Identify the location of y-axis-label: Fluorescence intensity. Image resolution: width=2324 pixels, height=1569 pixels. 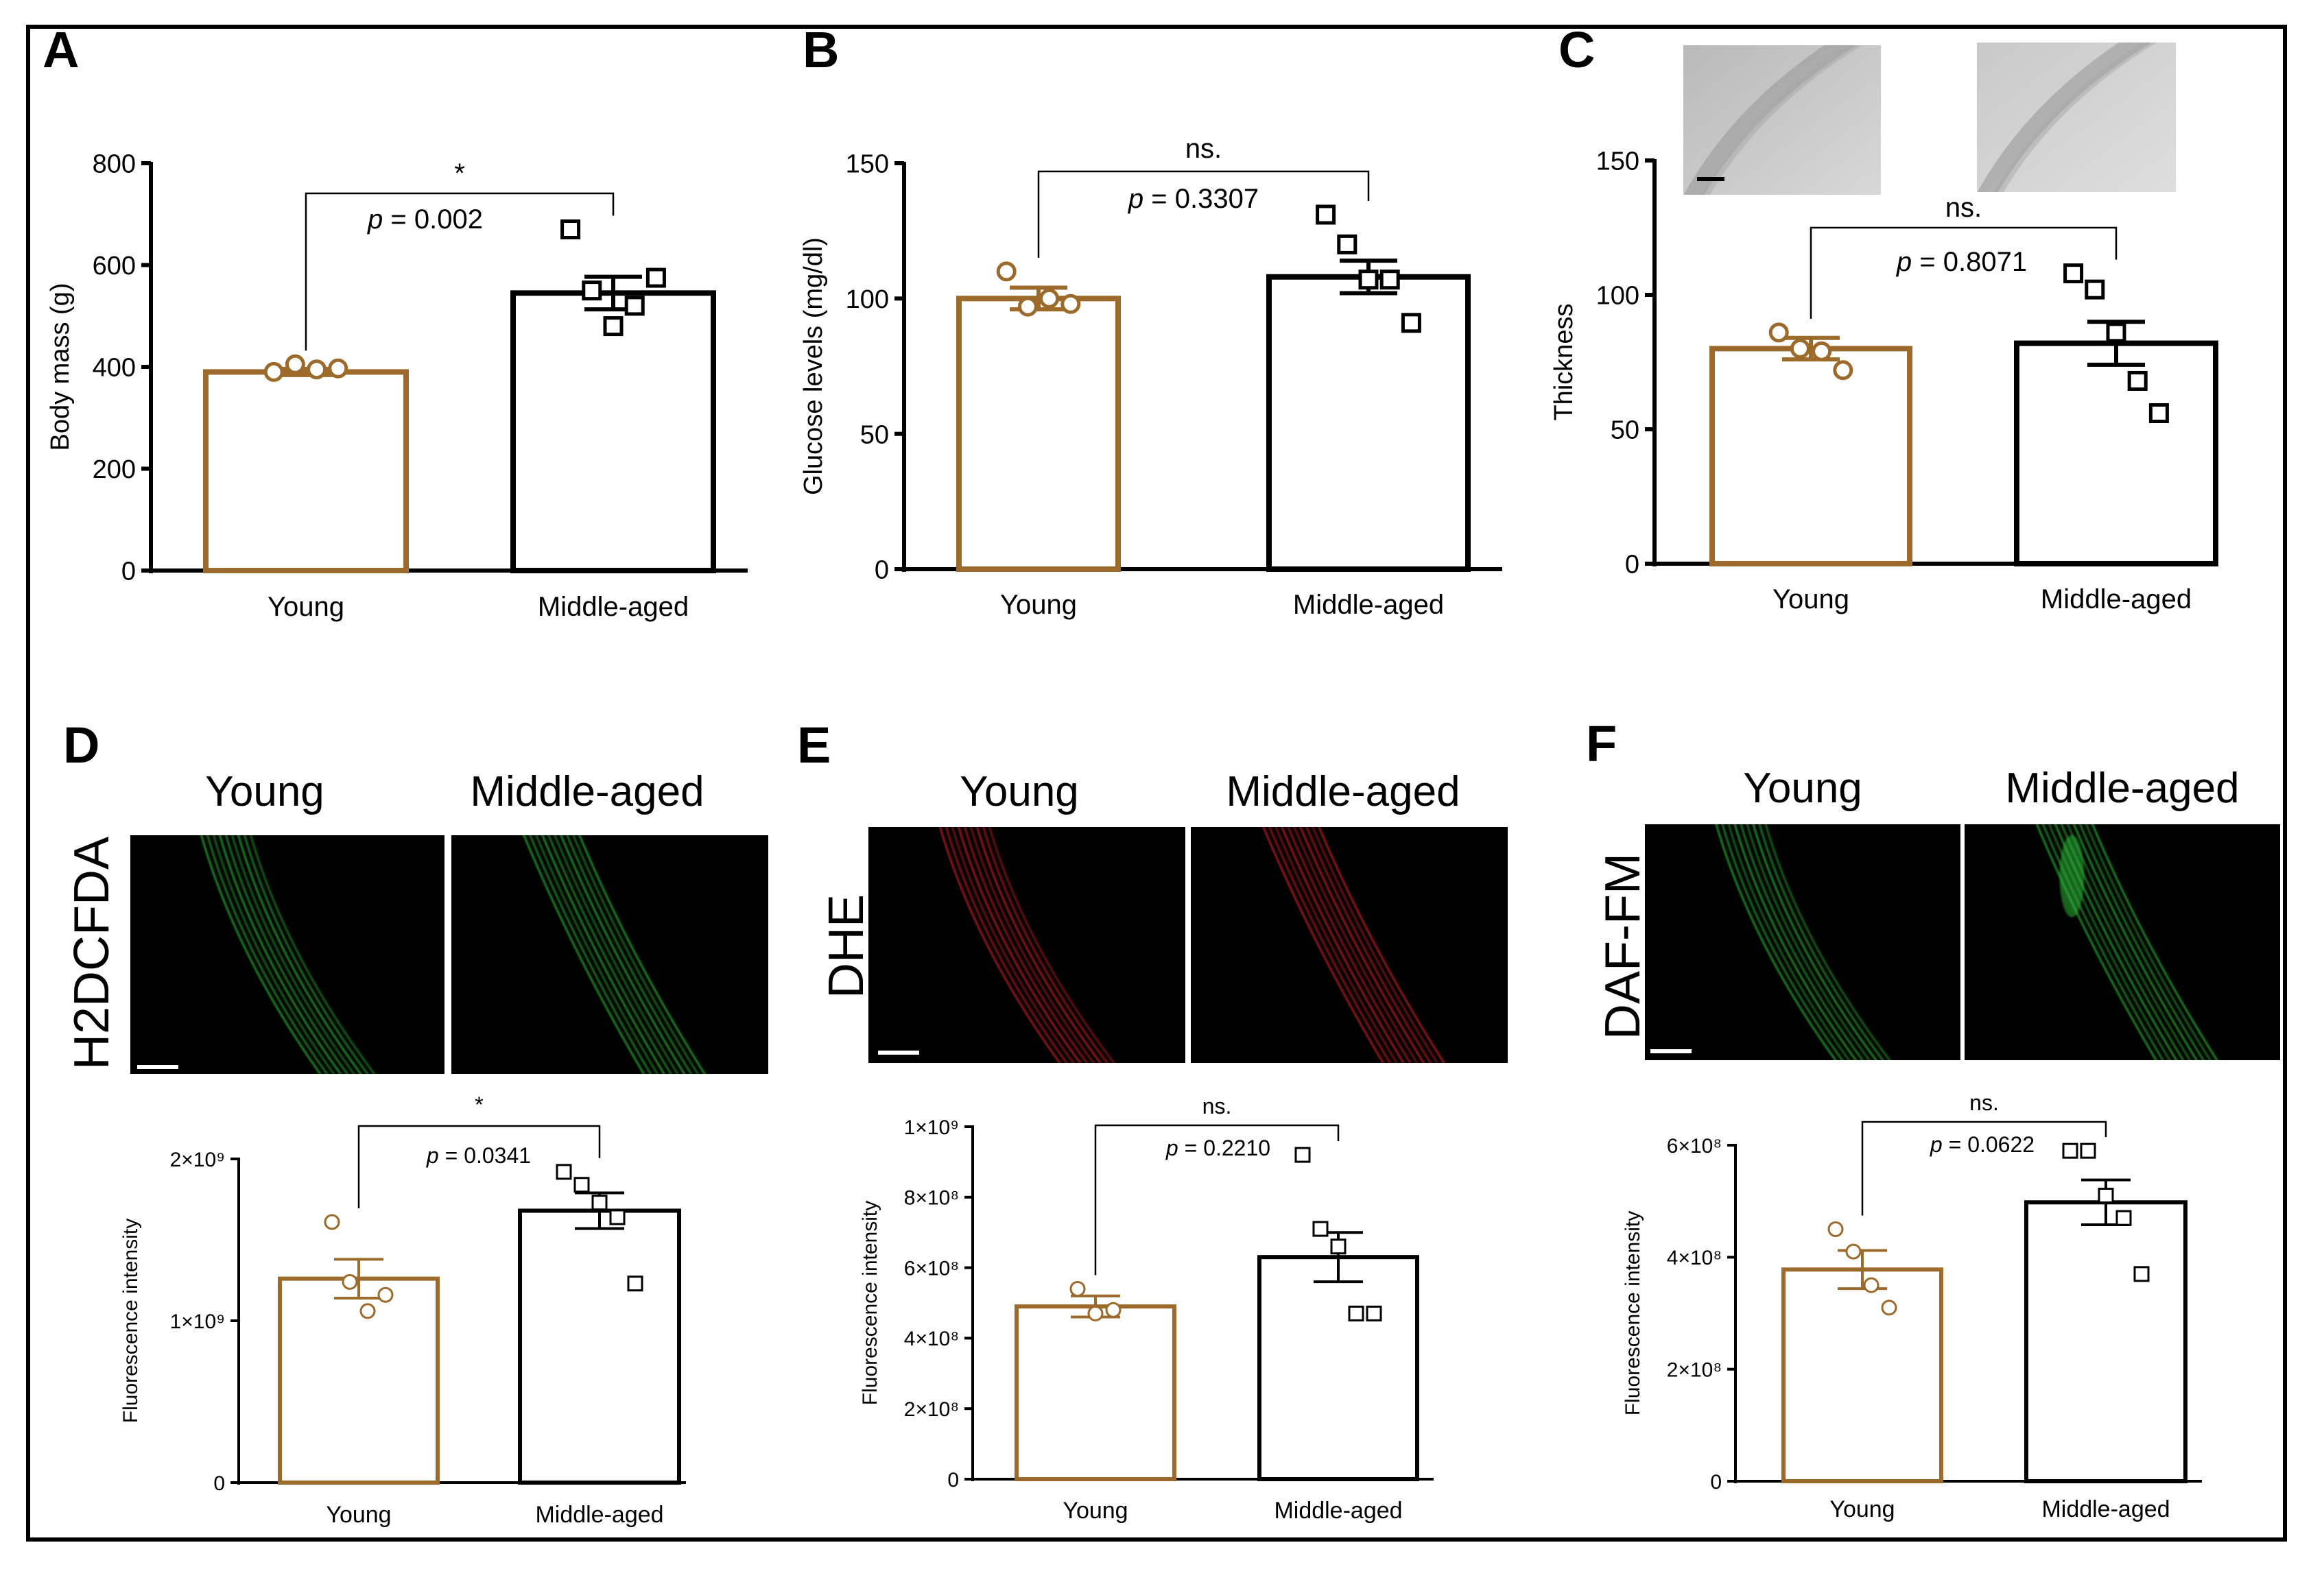
(130, 1321).